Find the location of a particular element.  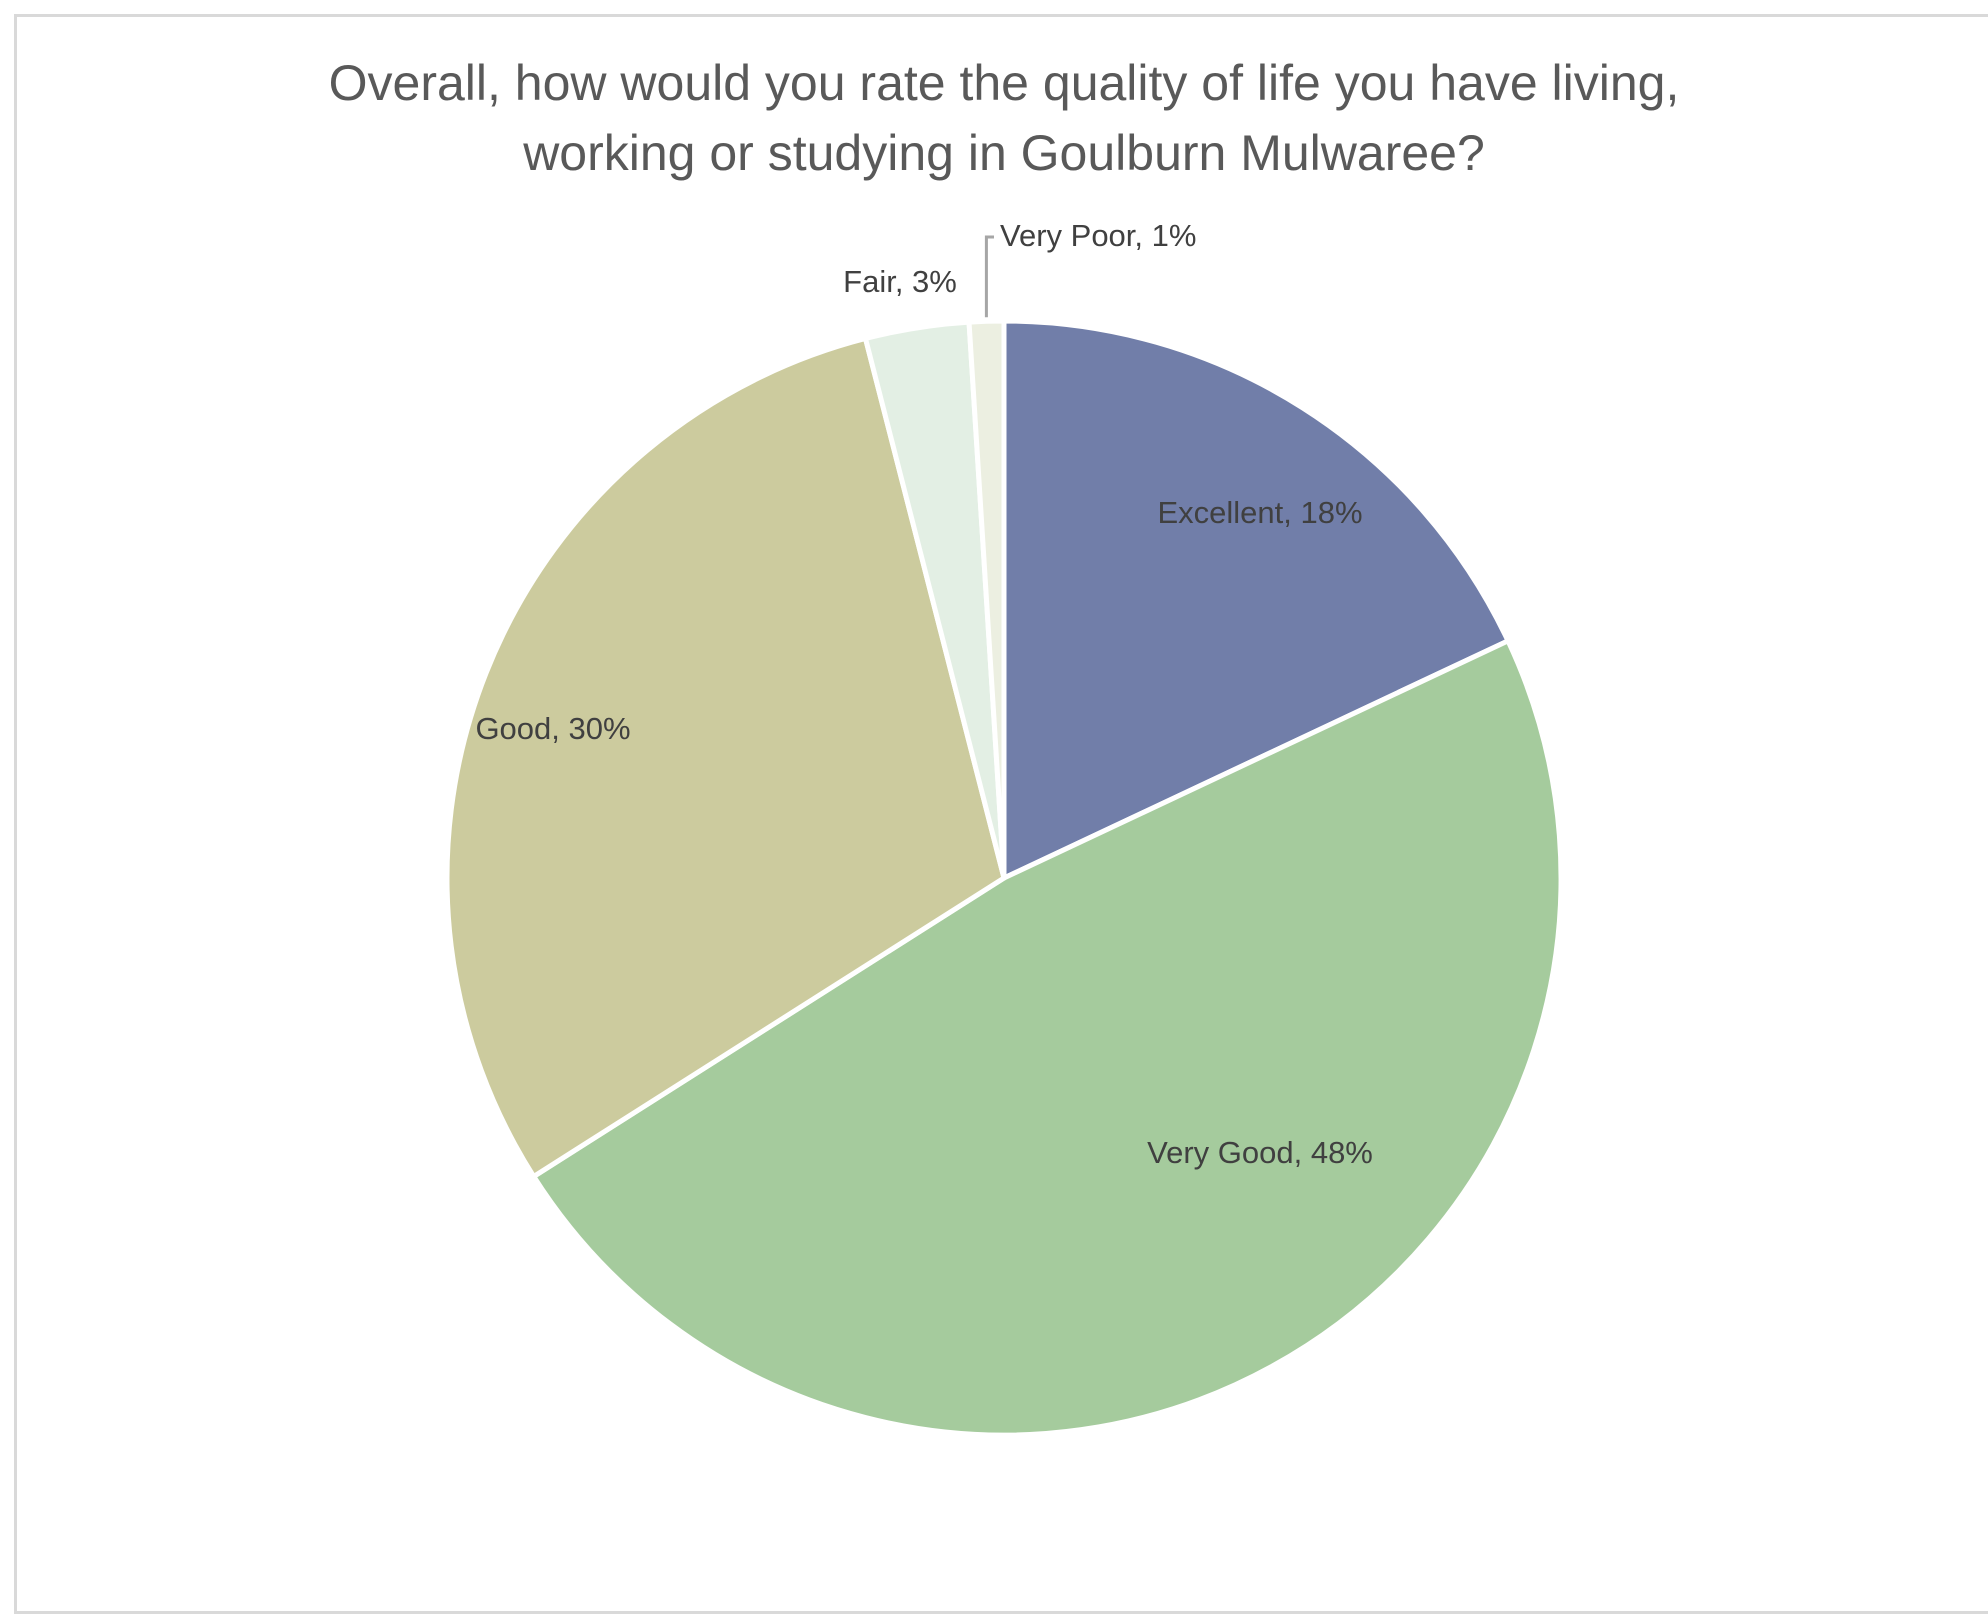

data-label-very-good: Very Good, 48% is located at coordinates (1260, 1152).